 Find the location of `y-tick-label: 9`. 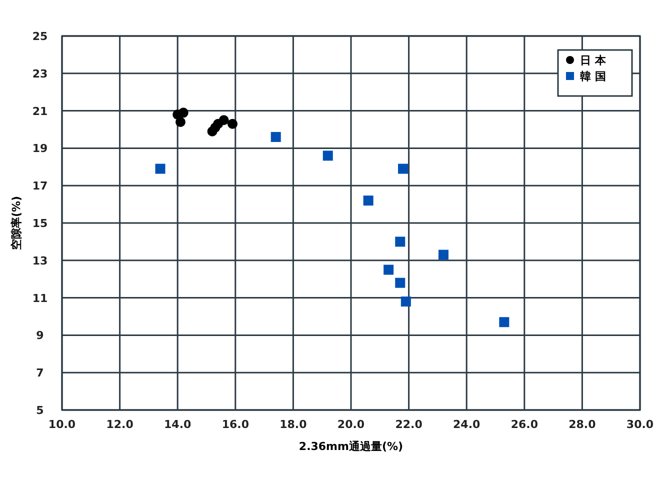

y-tick-label: 9 is located at coordinates (40, 335).